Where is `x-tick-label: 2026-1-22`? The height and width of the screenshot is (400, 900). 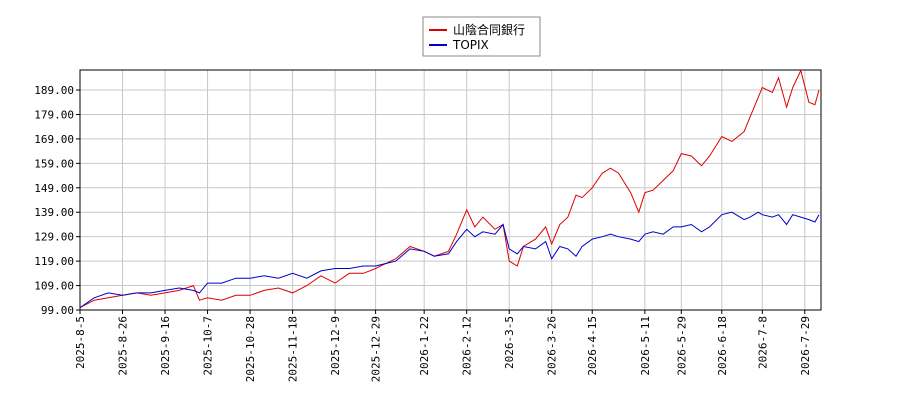 x-tick-label: 2026-1-22 is located at coordinates (424, 346).